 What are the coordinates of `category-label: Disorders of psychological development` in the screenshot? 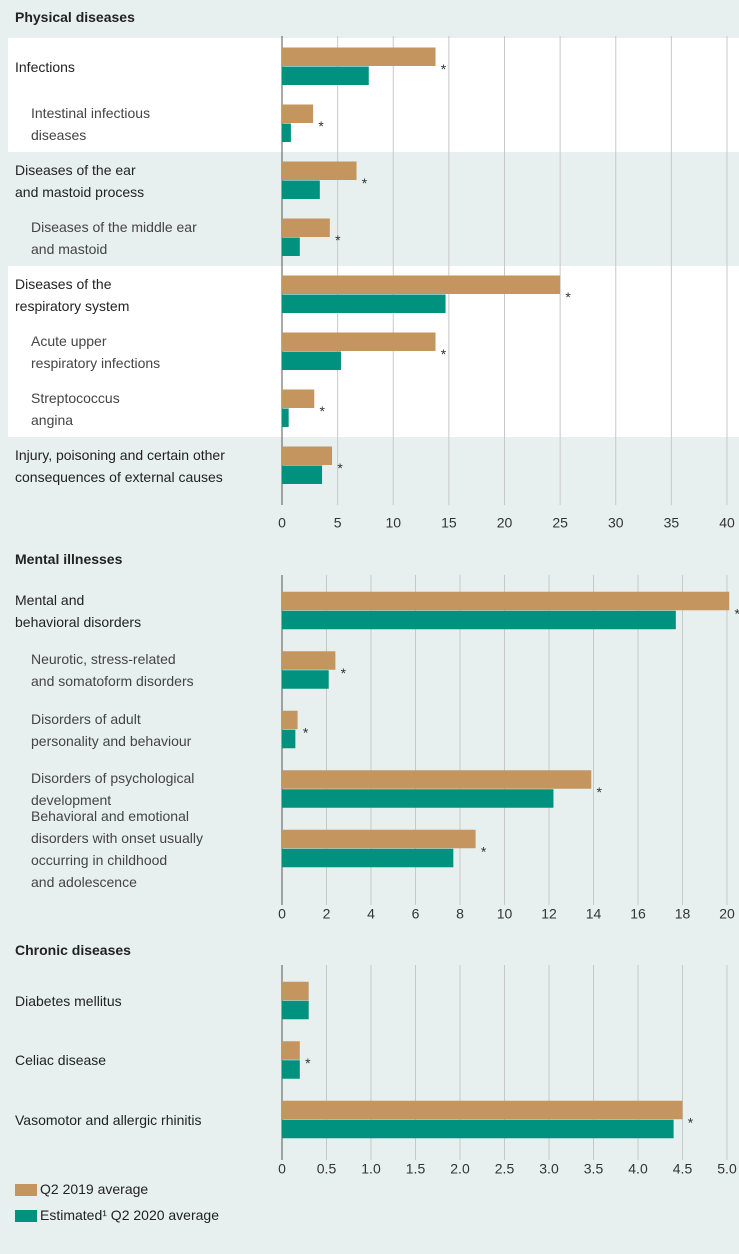 It's located at (113, 789).